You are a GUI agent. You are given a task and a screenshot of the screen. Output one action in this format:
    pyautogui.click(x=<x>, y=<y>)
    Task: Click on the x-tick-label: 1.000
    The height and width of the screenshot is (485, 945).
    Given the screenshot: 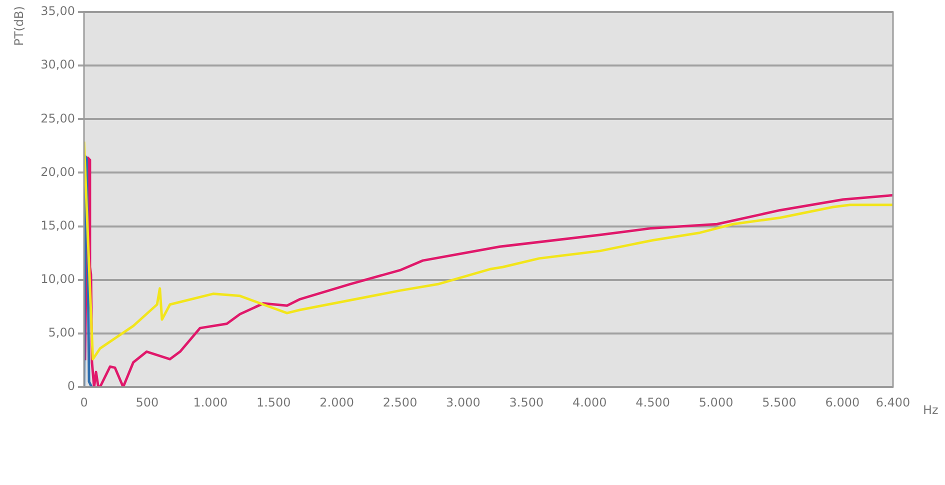 What is the action you would take?
    pyautogui.click(x=210, y=402)
    